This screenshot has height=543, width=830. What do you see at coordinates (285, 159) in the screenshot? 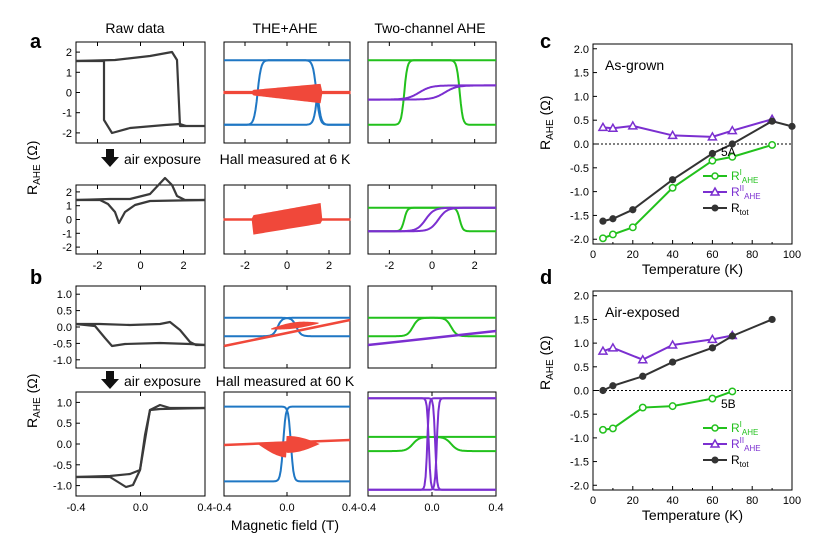
I see `hall-label-a: Hall measured at 6 K` at bounding box center [285, 159].